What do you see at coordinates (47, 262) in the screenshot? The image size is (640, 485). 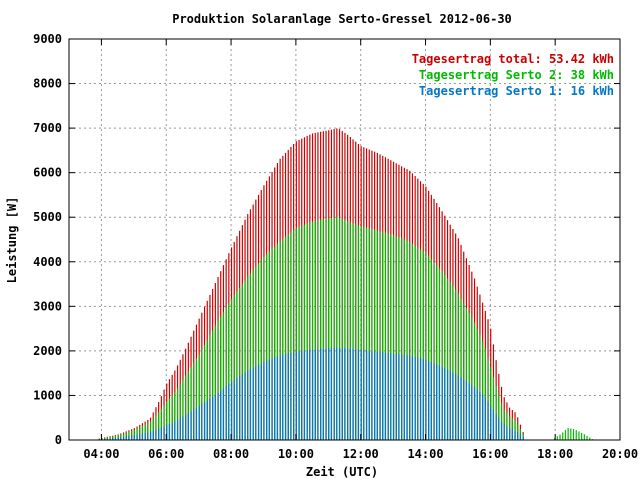 I see `y-tick-label: 4000` at bounding box center [47, 262].